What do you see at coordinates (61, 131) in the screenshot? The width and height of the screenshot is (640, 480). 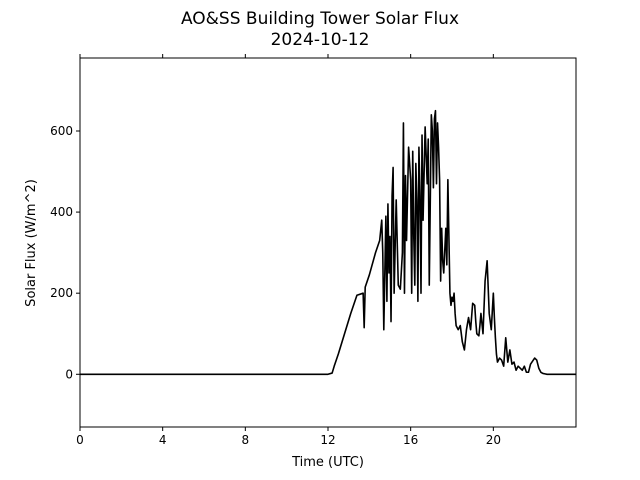 I see `y-tick-label: 600` at bounding box center [61, 131].